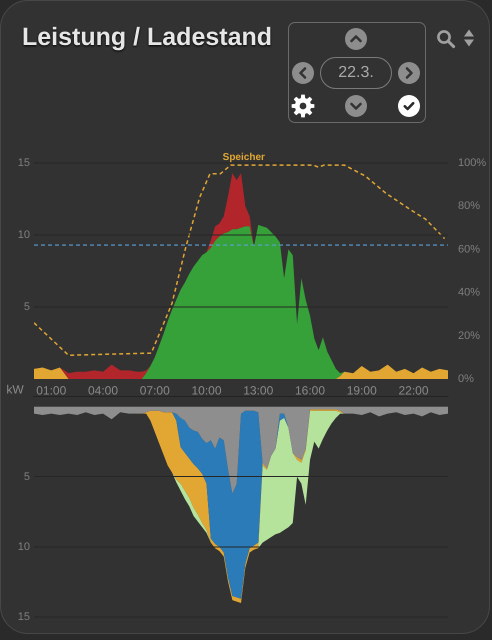  I want to click on series-label: Speicher, so click(243, 157).